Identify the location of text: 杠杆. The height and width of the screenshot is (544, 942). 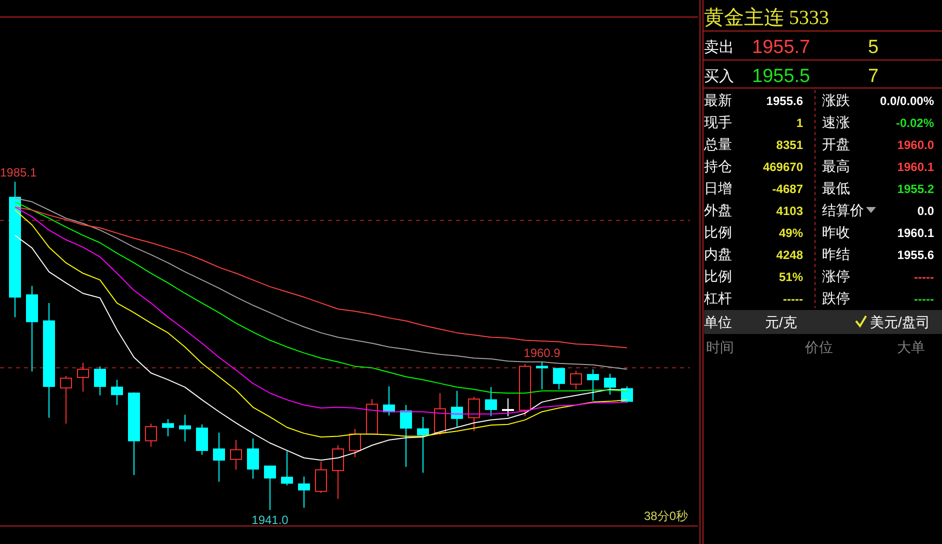
(717, 298).